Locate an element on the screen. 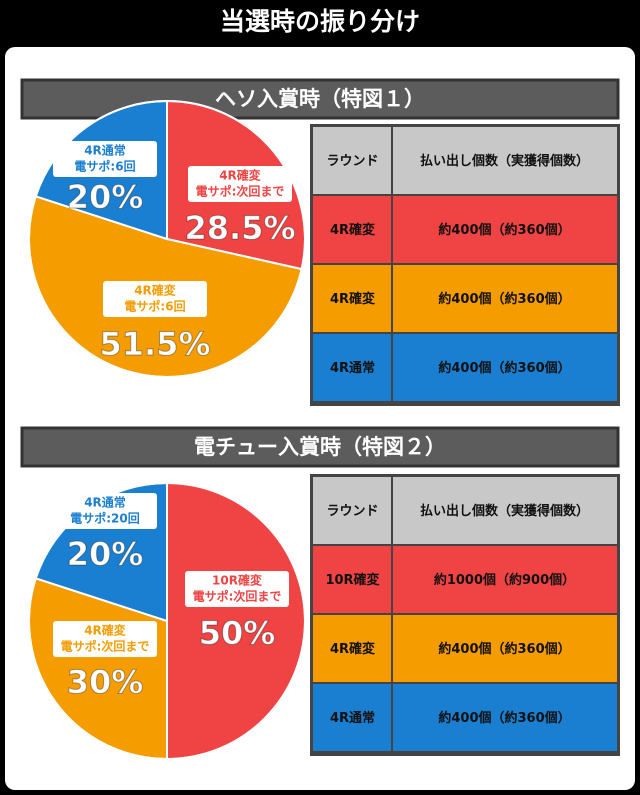 Image resolution: width=640 pixels, height=795 pixels. section-header is located at coordinates (320, 447).